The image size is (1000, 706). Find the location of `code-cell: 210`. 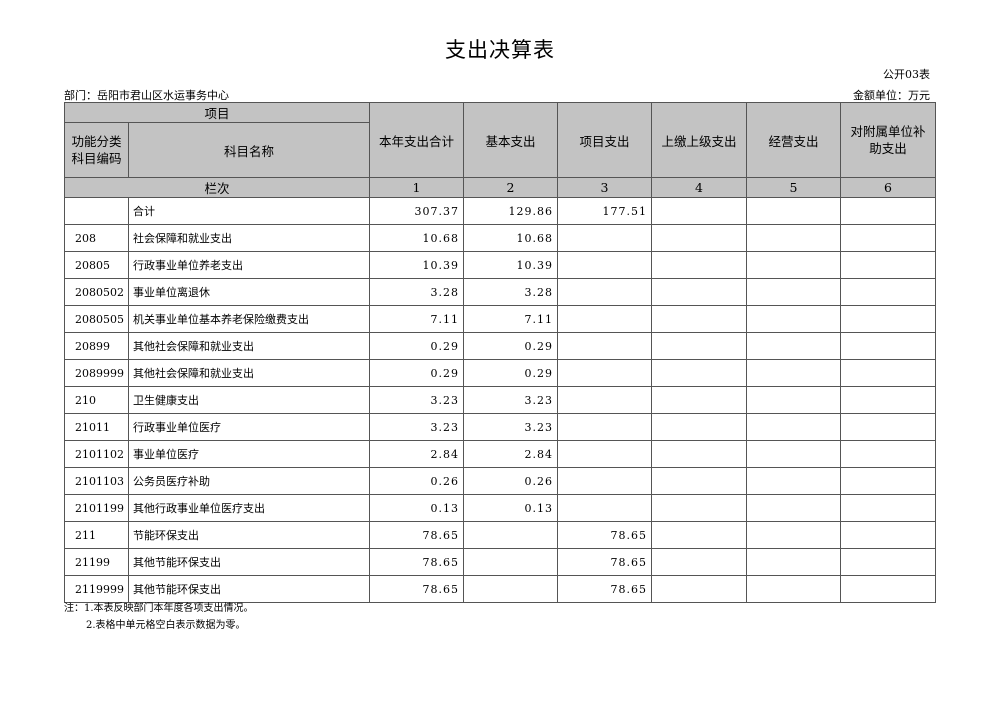

code-cell: 210 is located at coordinates (96, 400).